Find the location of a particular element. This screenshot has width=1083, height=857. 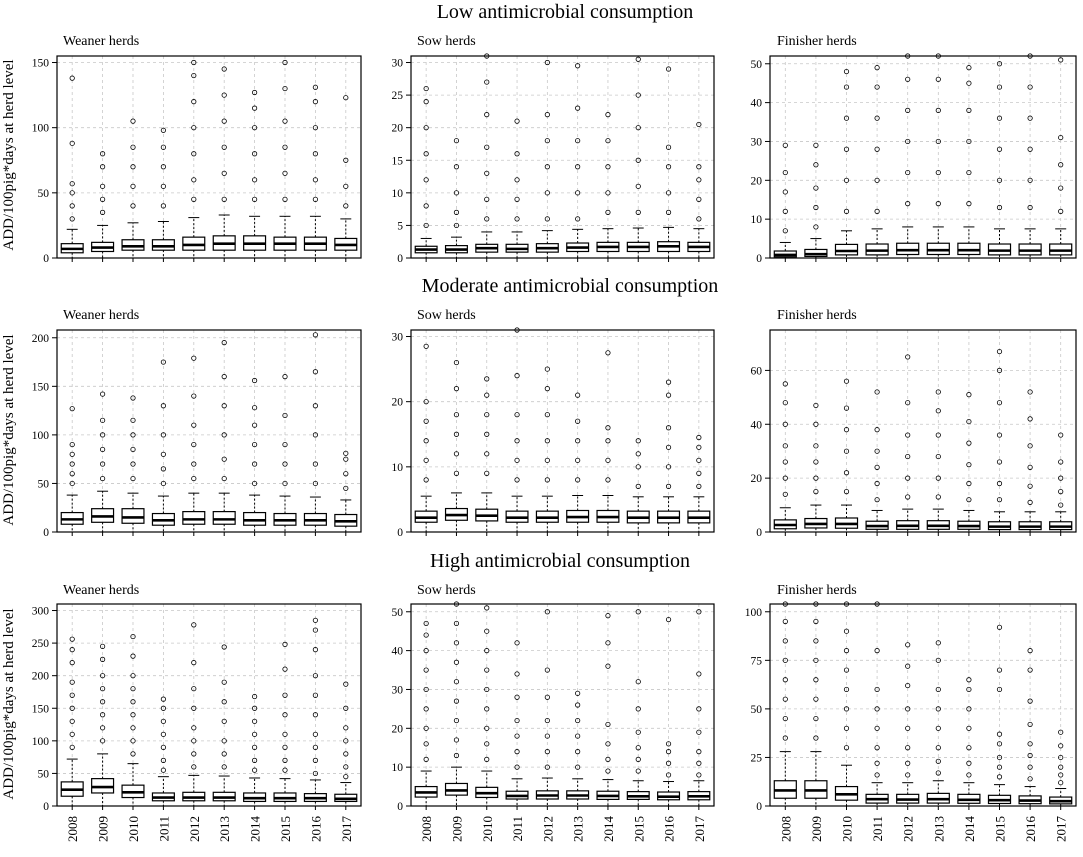

y-tick-label: 30 is located at coordinates (398, 64).